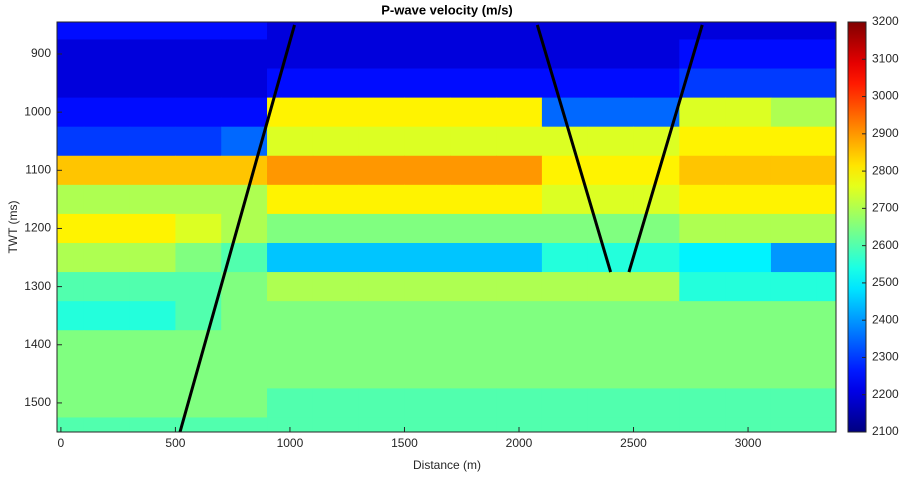 Image resolution: width=906 pixels, height=482 pixels. Describe the element at coordinates (885, 394) in the screenshot. I see `colorbar-tick-label: 2200` at that location.